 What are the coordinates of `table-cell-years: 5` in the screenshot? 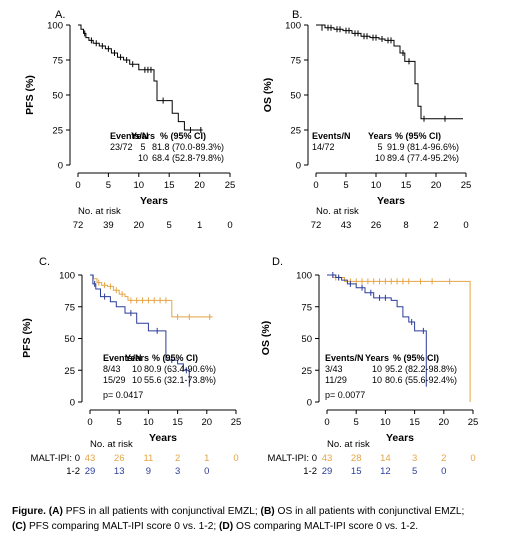 It's located at (142, 147).